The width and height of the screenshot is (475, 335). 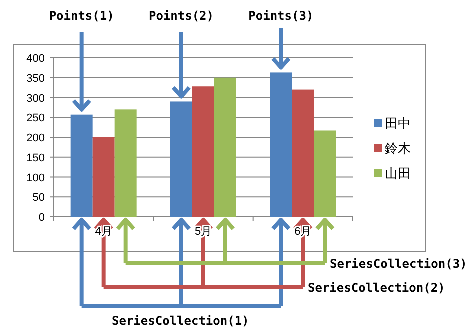 What do you see at coordinates (399, 264) in the screenshot?
I see `text: SeriesCollection(3)` at bounding box center [399, 264].